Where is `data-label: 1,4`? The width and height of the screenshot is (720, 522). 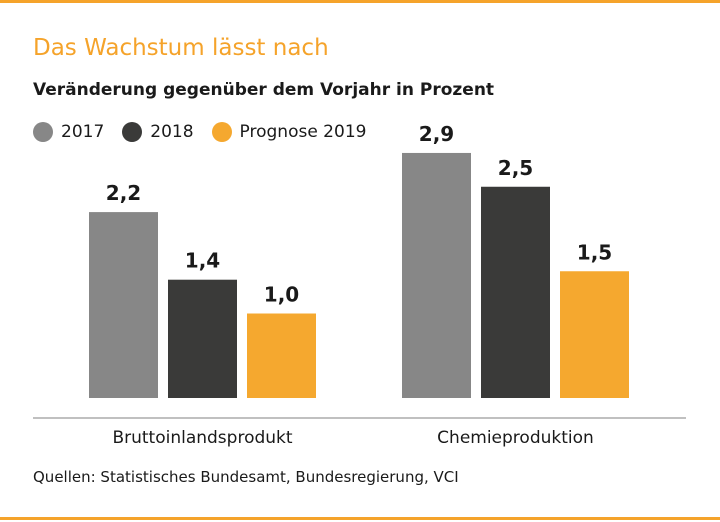 data-label: 1,4 is located at coordinates (202, 261).